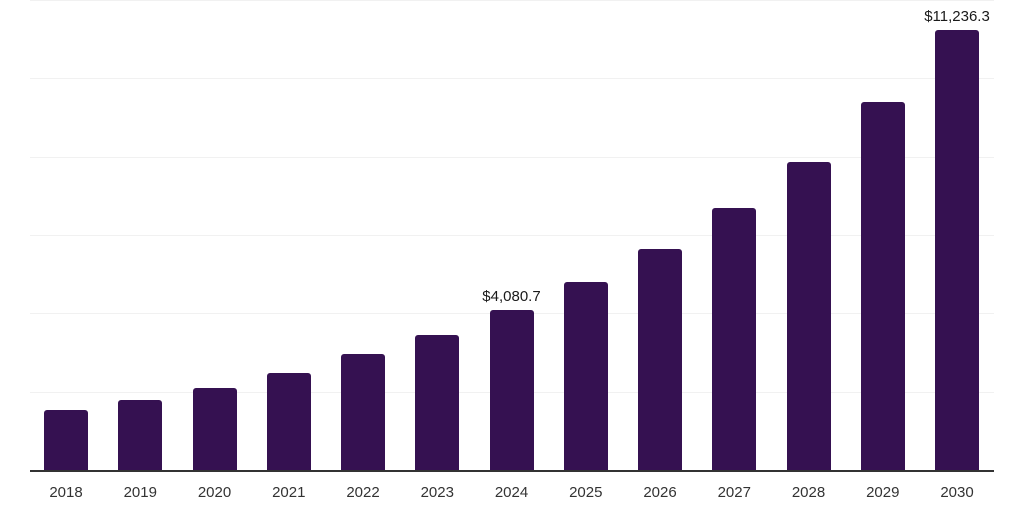 This screenshot has height=512, width=1024. Describe the element at coordinates (957, 16) in the screenshot. I see `value-label-2030: $11,236.3` at that location.